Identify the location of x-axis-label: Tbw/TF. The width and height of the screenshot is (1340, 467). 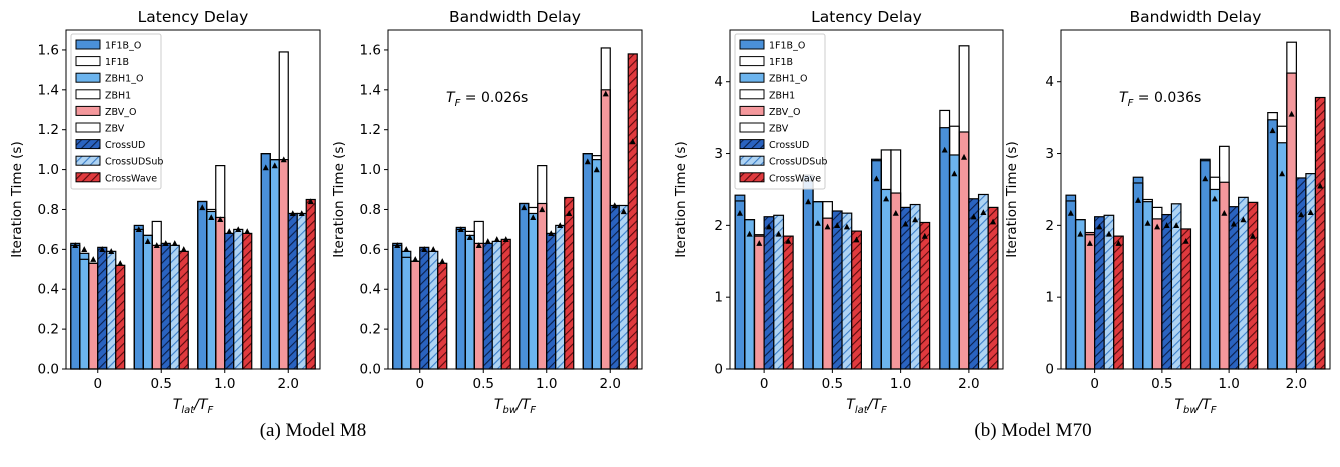
(1195, 406).